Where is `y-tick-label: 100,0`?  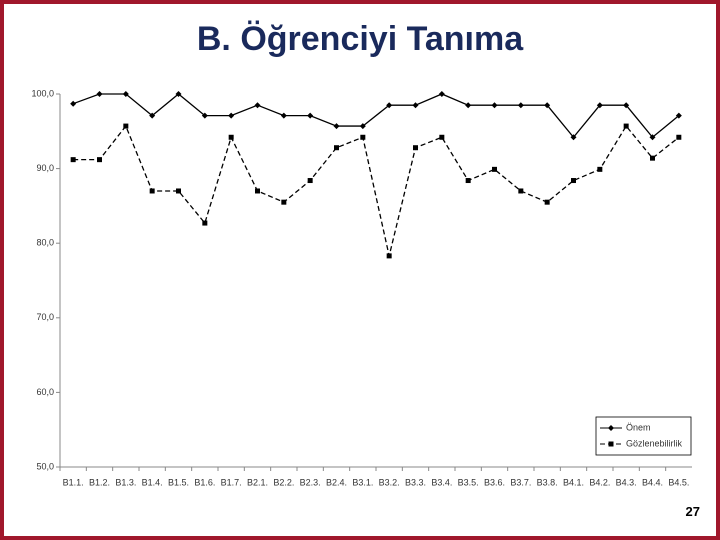
y-tick-label: 100,0 is located at coordinates (42, 93).